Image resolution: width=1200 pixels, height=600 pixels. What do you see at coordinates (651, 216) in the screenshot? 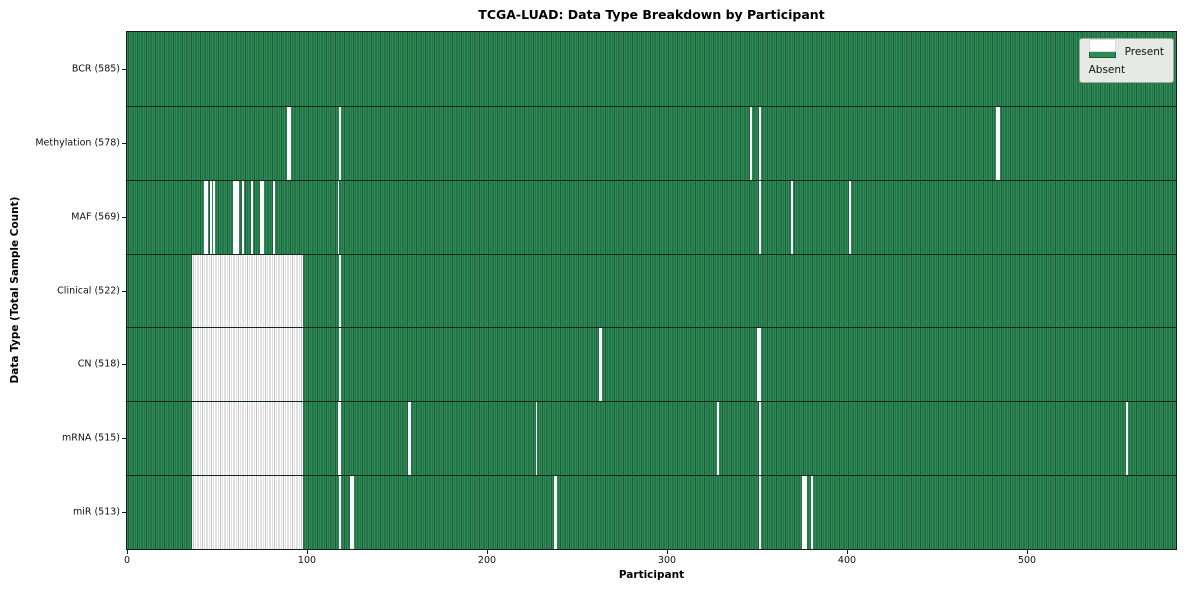
I see `row-maf` at bounding box center [651, 216].